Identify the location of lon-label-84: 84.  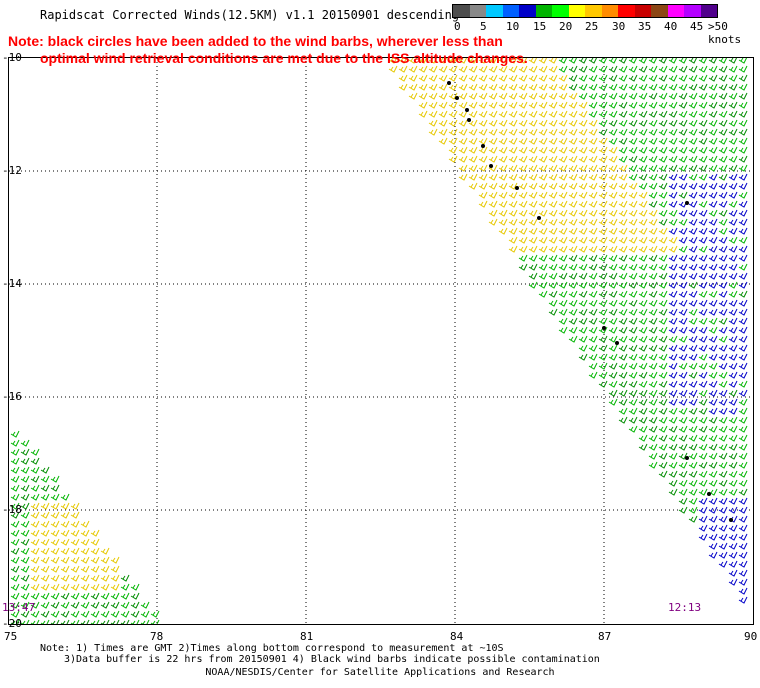
(457, 636).